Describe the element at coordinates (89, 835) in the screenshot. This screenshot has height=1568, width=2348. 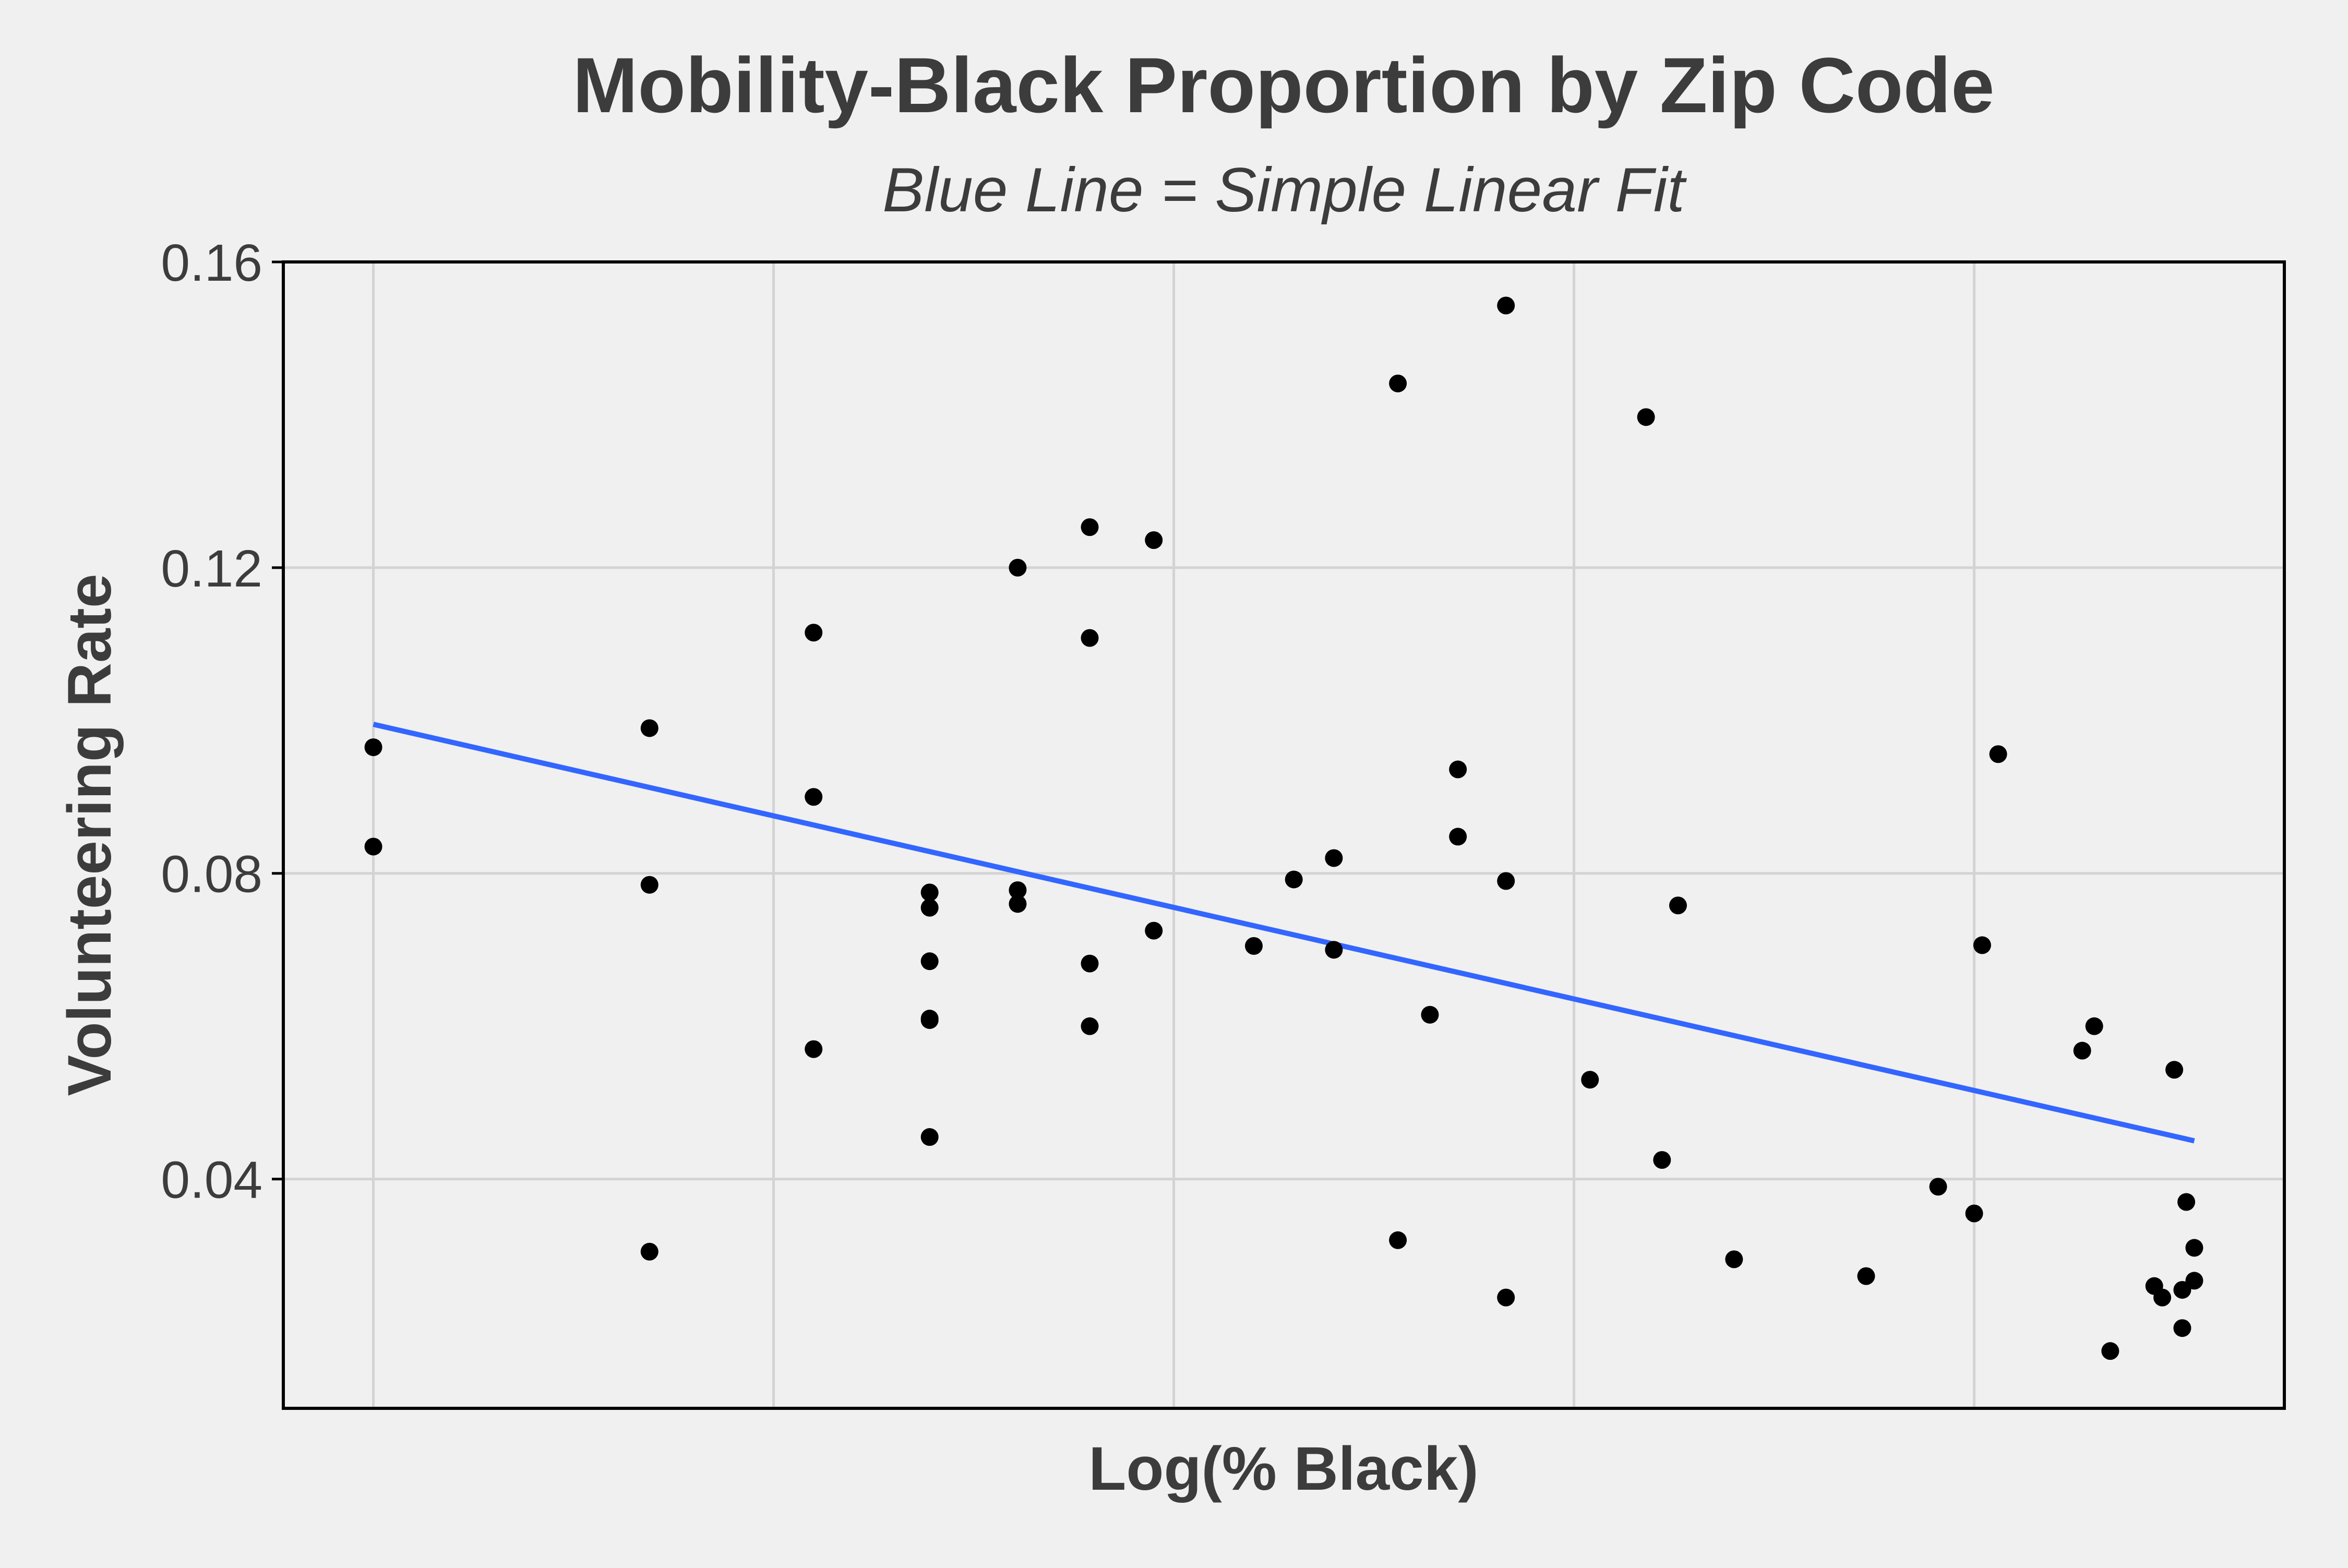
I see `y-axis-label: Volunteering Rate` at that location.